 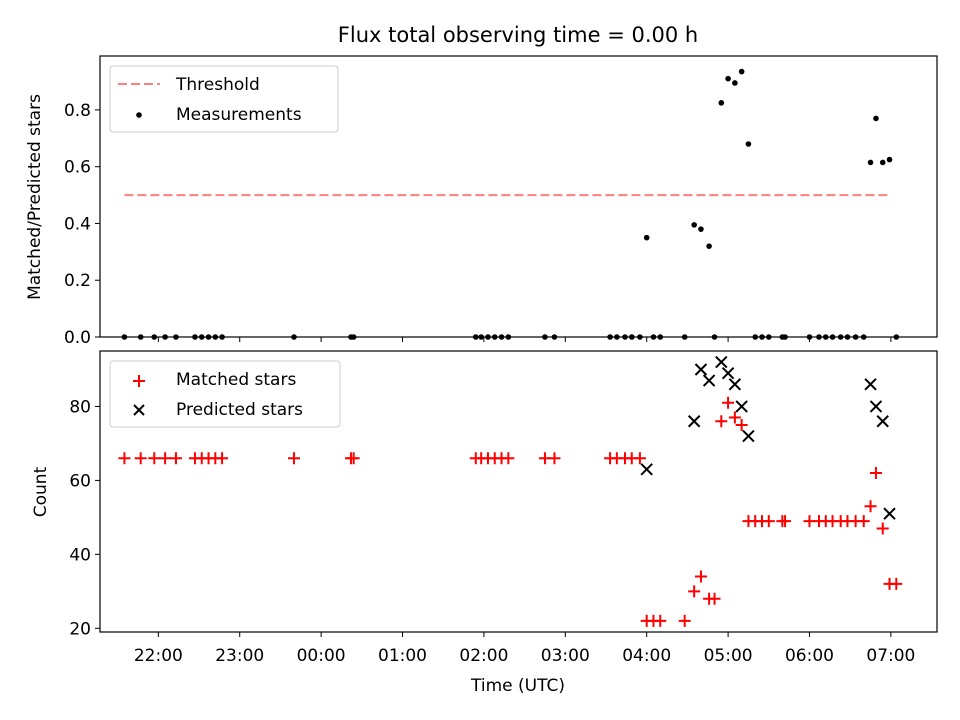 I want to click on bottom-legend: Matched stars Predicted stars, so click(x=225, y=394).